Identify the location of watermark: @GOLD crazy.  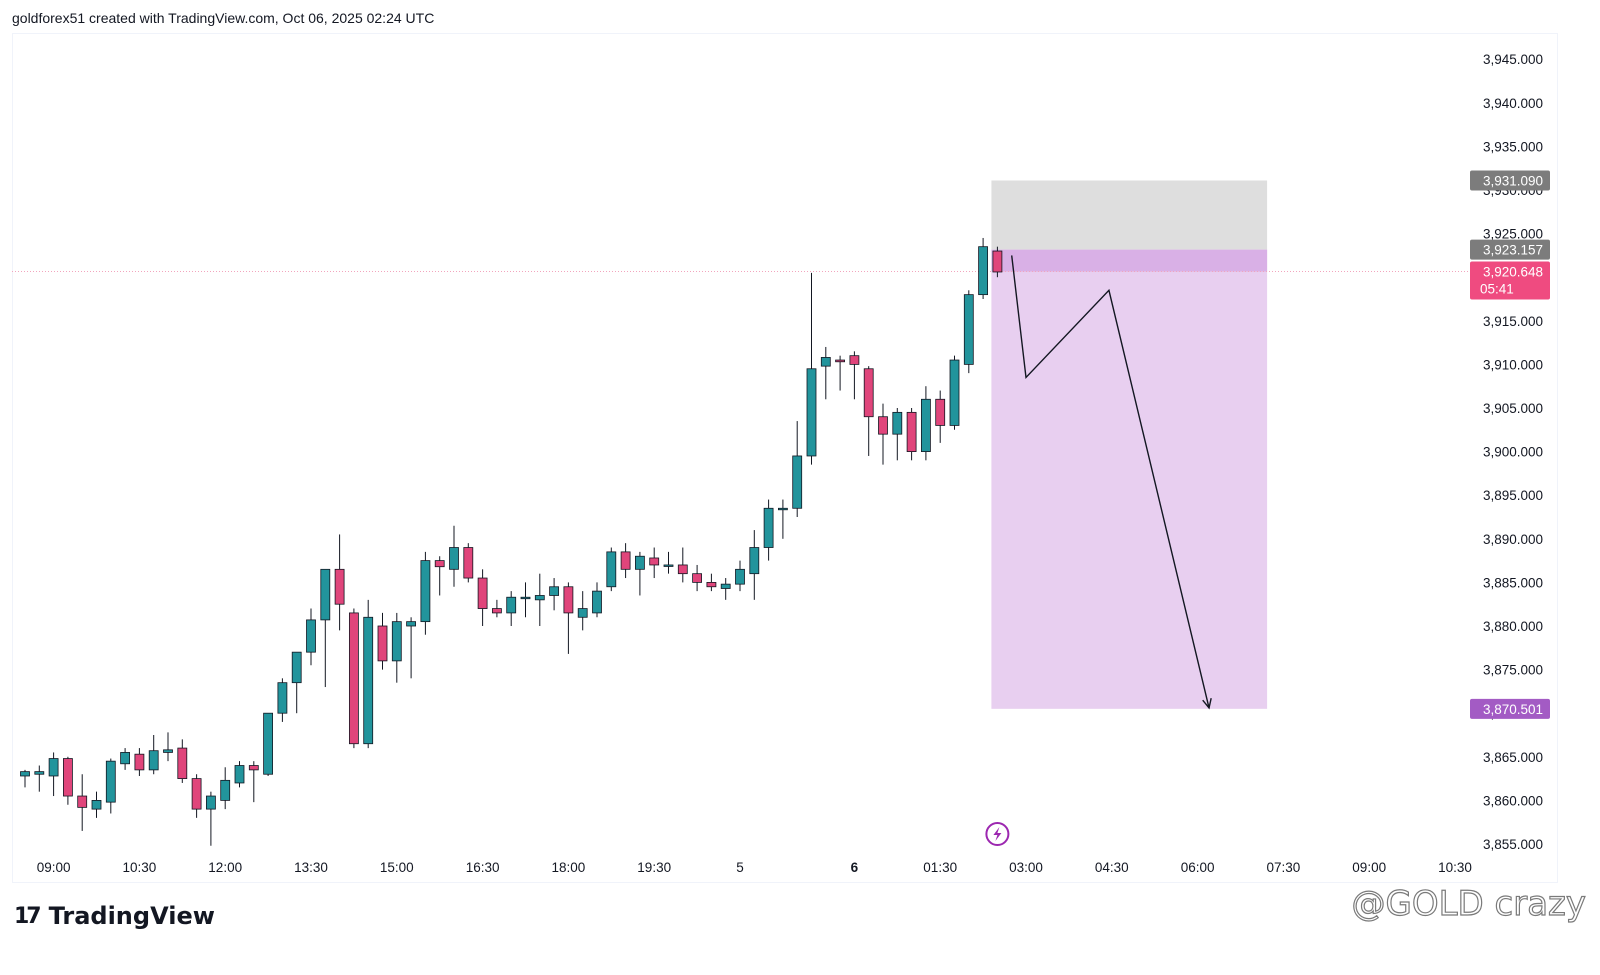
(1469, 903).